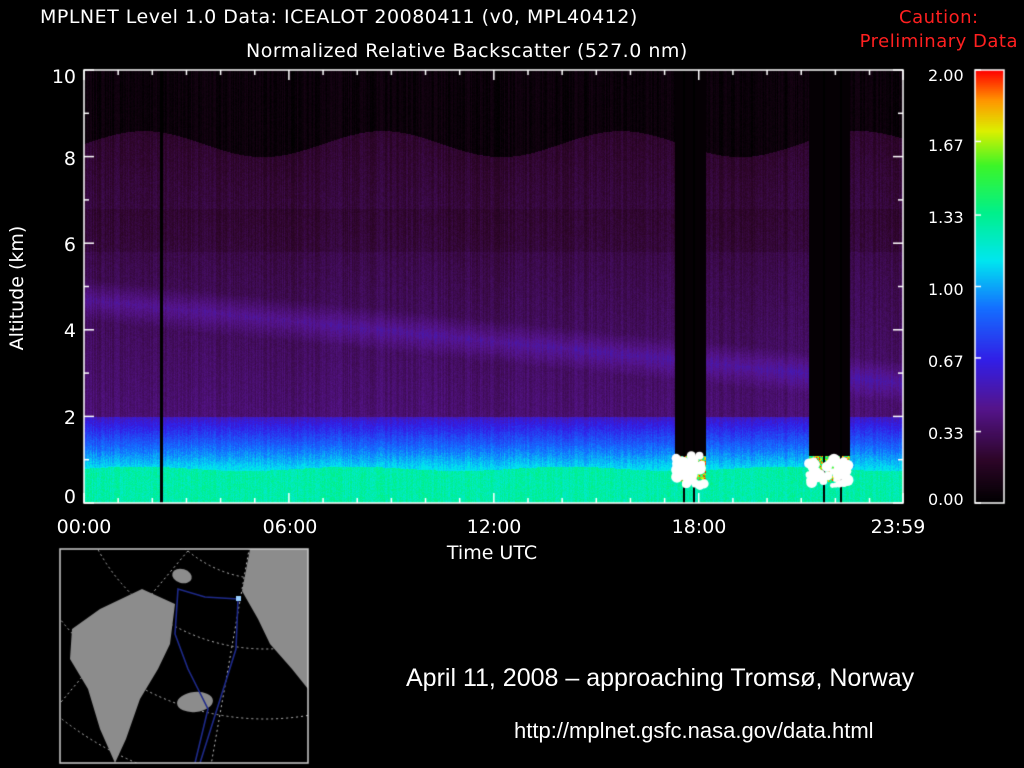  I want to click on caution-label: Caution:, so click(939, 17).